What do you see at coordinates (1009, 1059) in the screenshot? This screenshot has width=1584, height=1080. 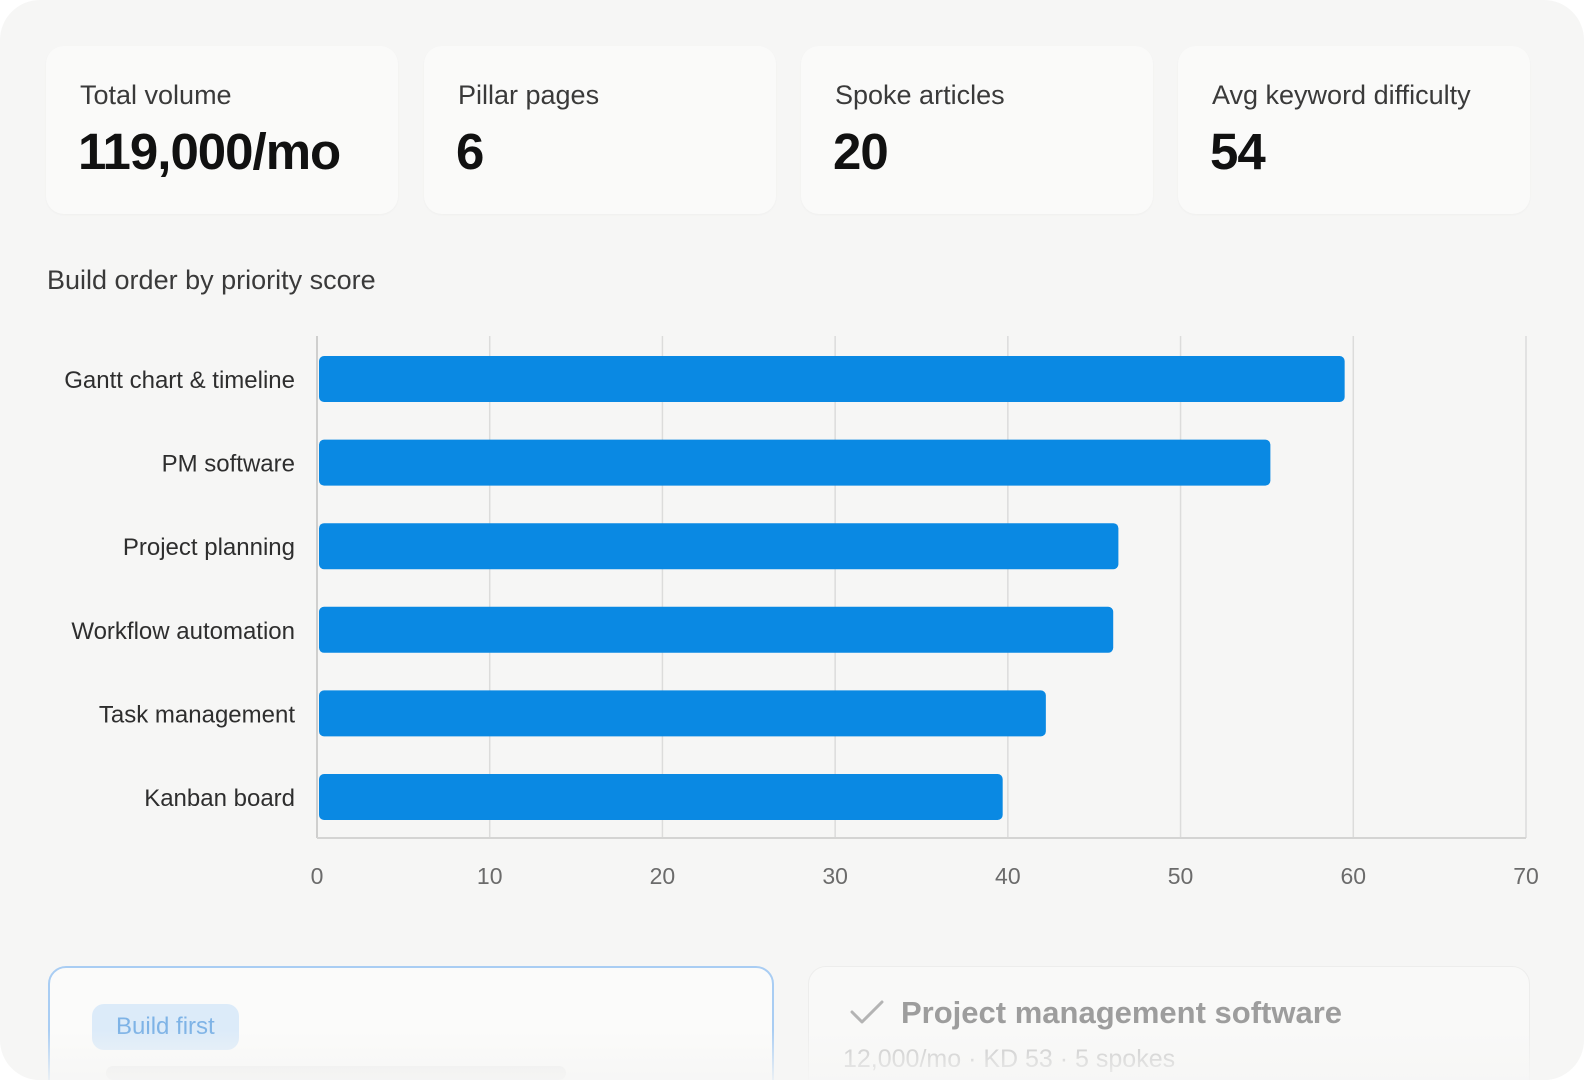 I see `pillar-card-meta: 12,000/mo · KD 53 · 5 spokes` at bounding box center [1009, 1059].